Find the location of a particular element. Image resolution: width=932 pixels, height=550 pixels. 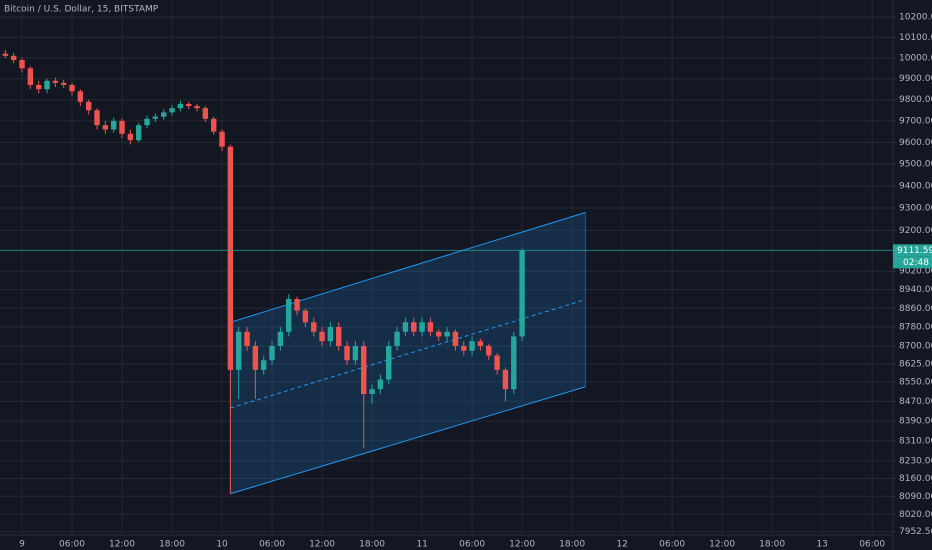

y-tick-label: 8390.00 is located at coordinates (915, 421).